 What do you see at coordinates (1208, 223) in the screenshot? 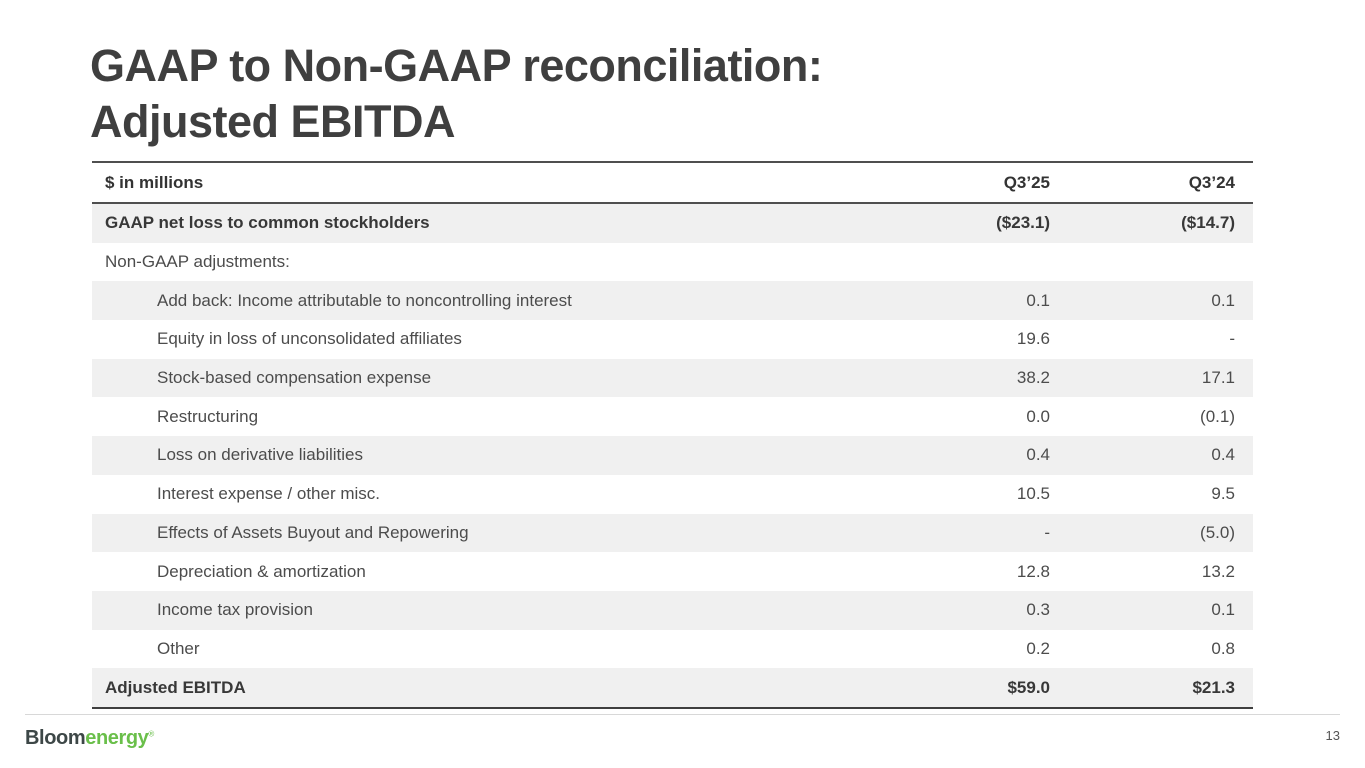
I see `row-value-q324: ($14.7)` at bounding box center [1208, 223].